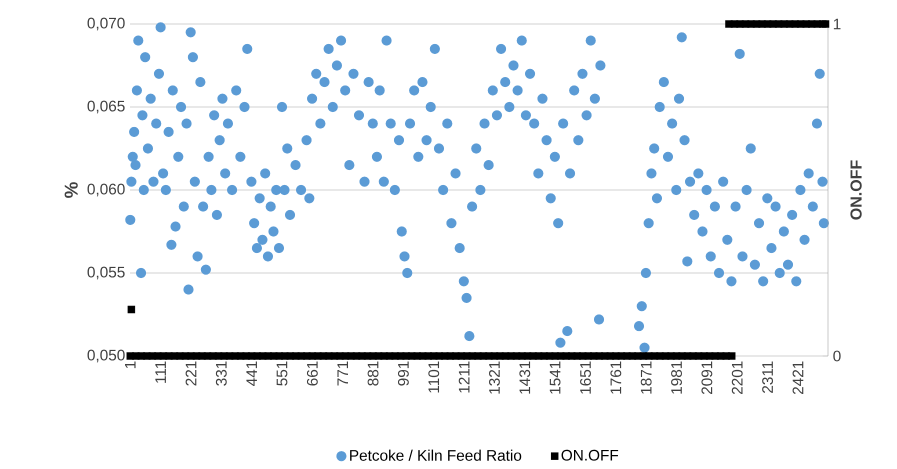  I want to click on x-tick-label: 1981, so click(676, 377).